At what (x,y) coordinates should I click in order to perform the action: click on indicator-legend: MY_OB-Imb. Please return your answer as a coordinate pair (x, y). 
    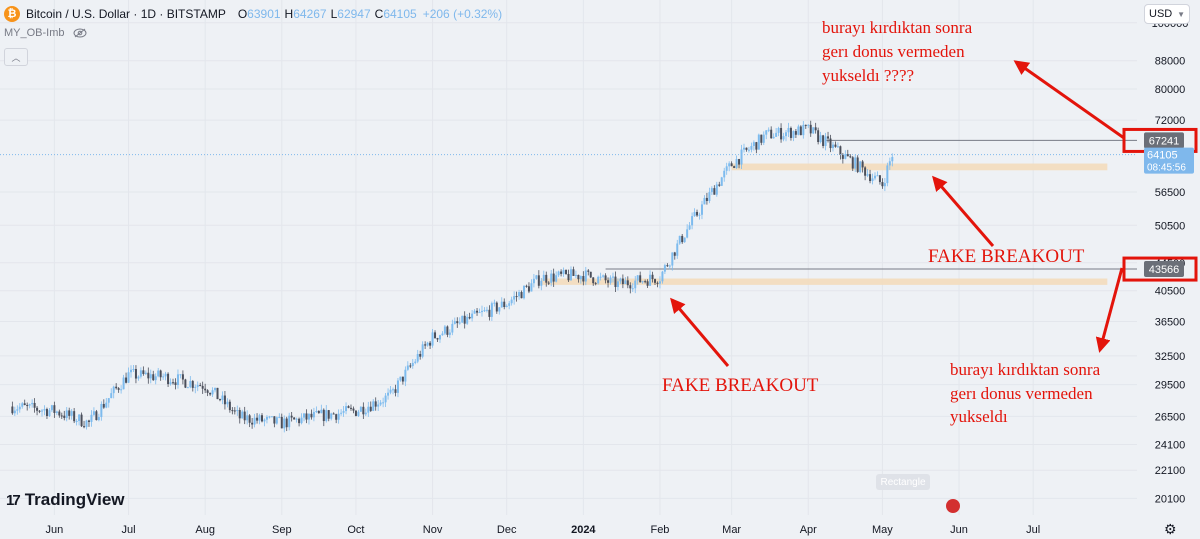
    Looking at the image, I should click on (45, 33).